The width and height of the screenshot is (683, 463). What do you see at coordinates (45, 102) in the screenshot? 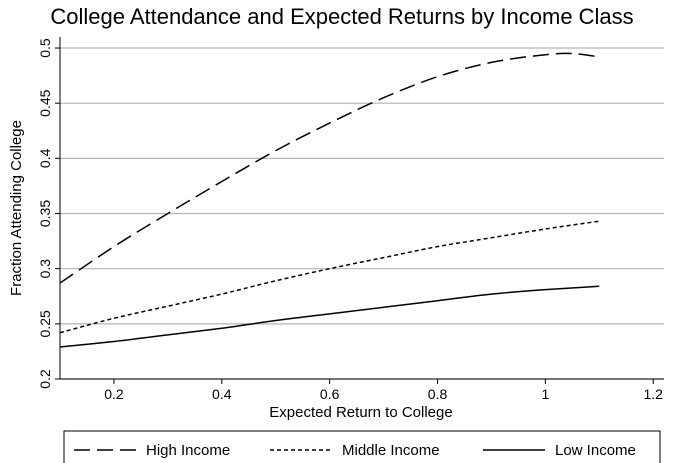
I see `y-tick-label: 0.45` at bounding box center [45, 102].